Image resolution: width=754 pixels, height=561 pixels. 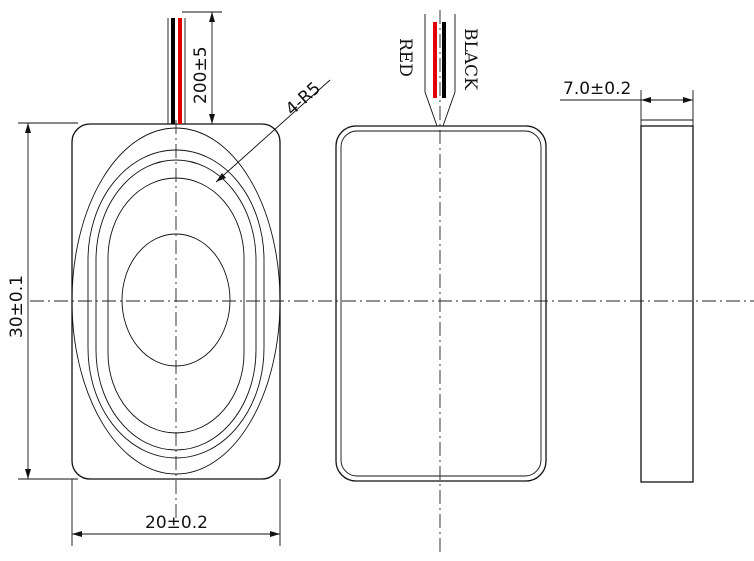 What do you see at coordinates (173, 71) in the screenshot?
I see `black-wire` at bounding box center [173, 71].